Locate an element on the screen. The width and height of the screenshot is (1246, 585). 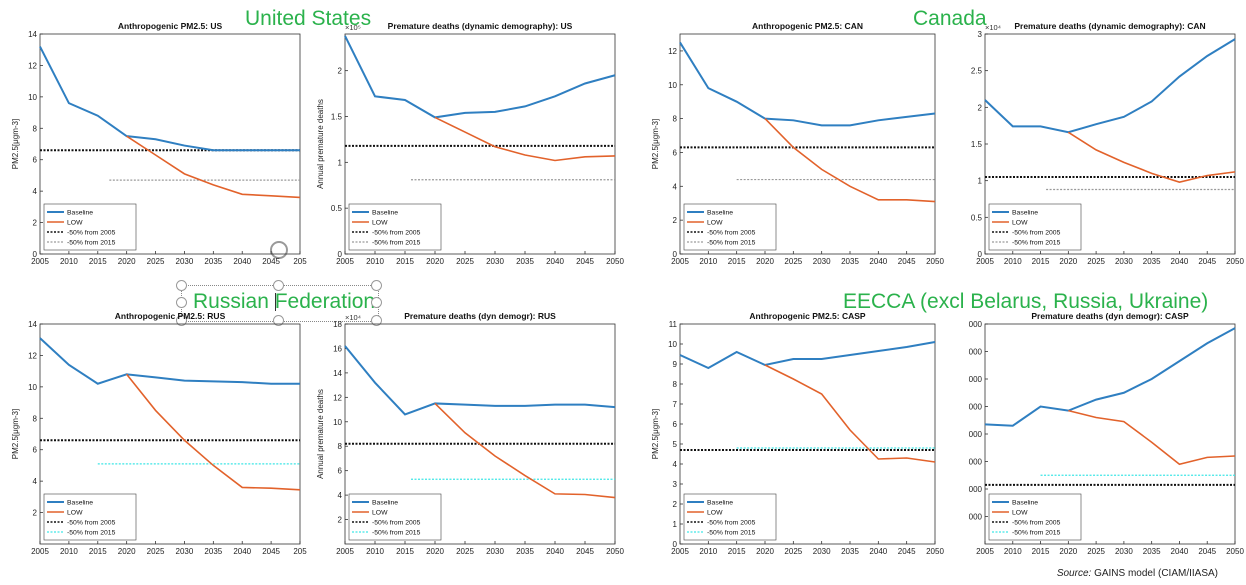
y-tick-label: 18 is located at coordinates (337, 324).